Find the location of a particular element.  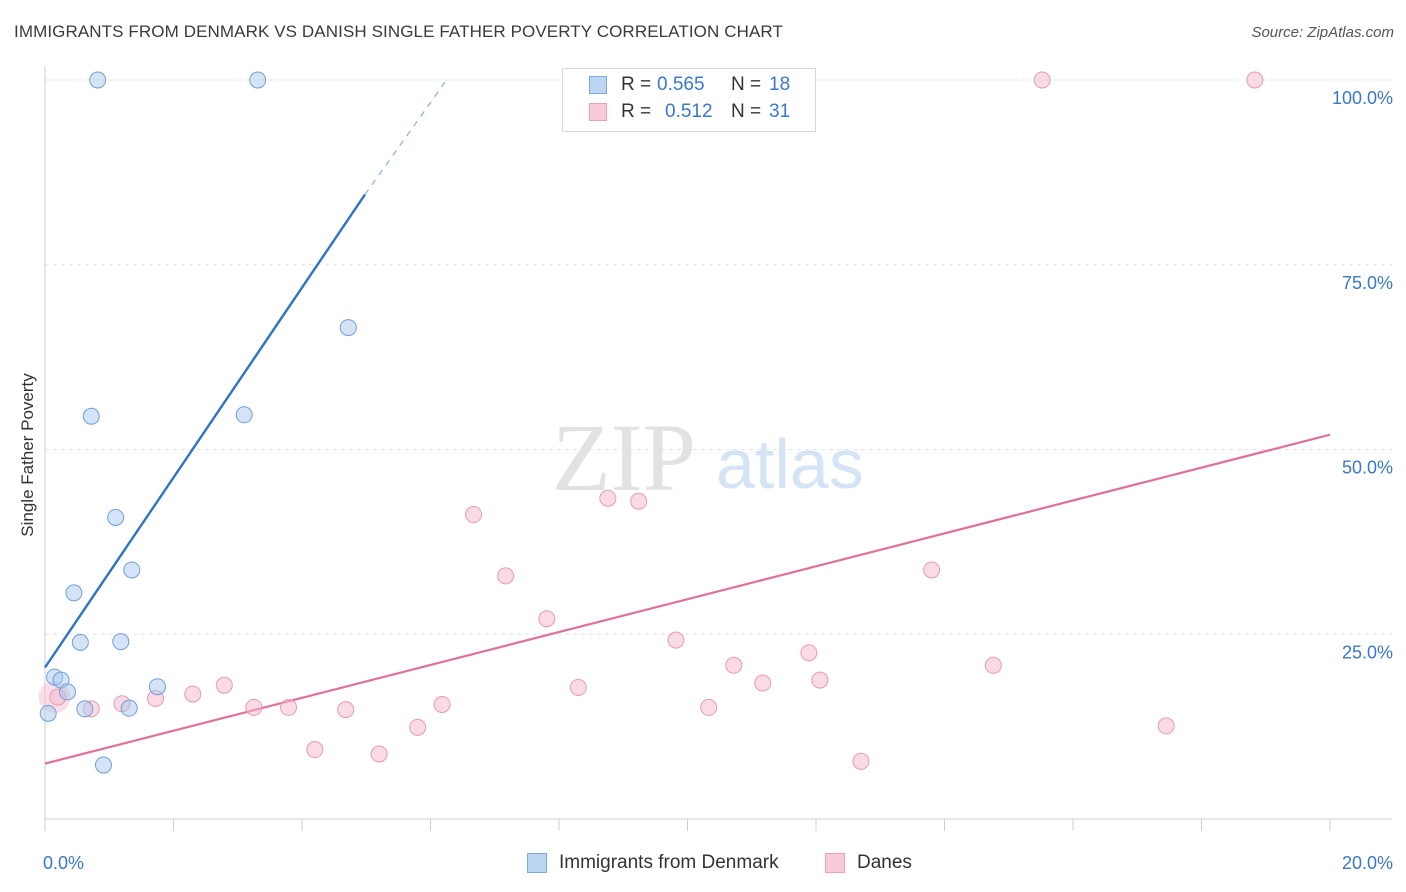

x-tick-label: 0.0% is located at coordinates (63, 863).